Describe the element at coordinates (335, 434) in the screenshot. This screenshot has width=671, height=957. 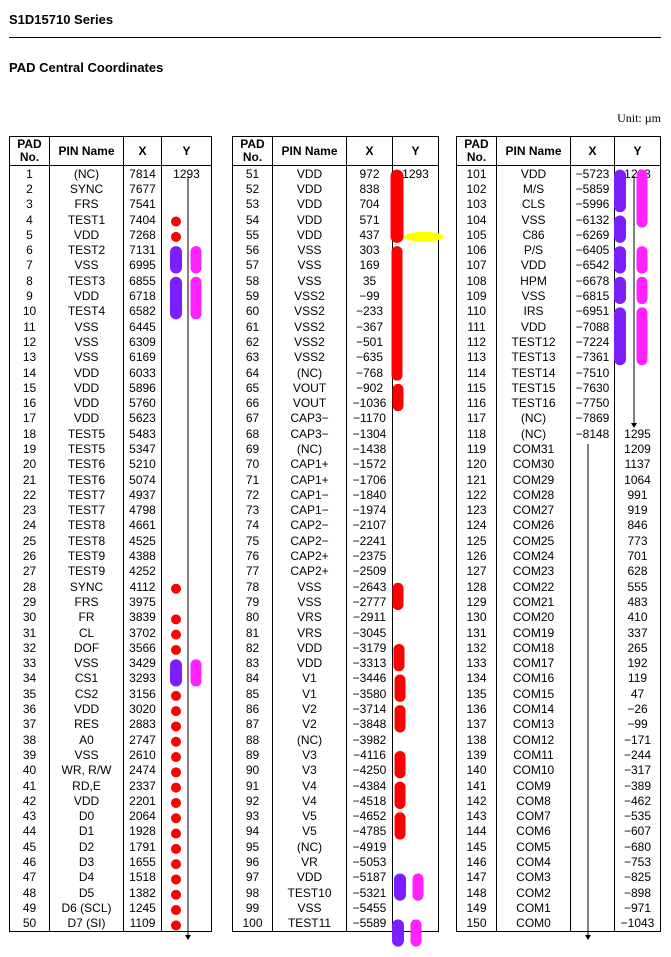
I see `table-row: 68 CAP3− −1304` at that location.